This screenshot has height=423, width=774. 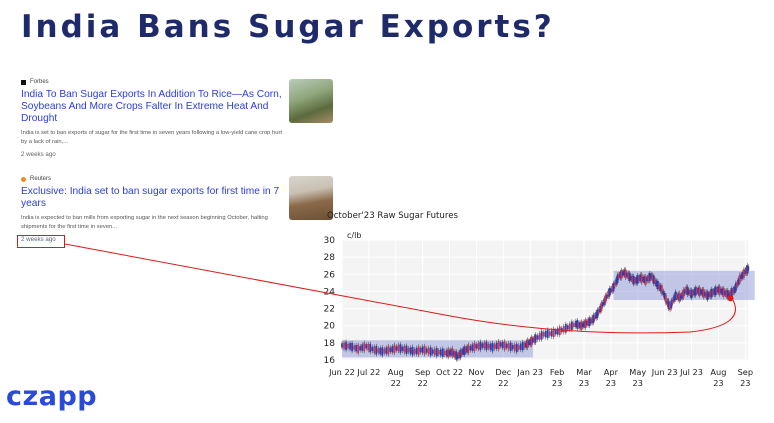 What do you see at coordinates (330, 327) in the screenshot?
I see `y-tick-label: 20` at bounding box center [330, 327].